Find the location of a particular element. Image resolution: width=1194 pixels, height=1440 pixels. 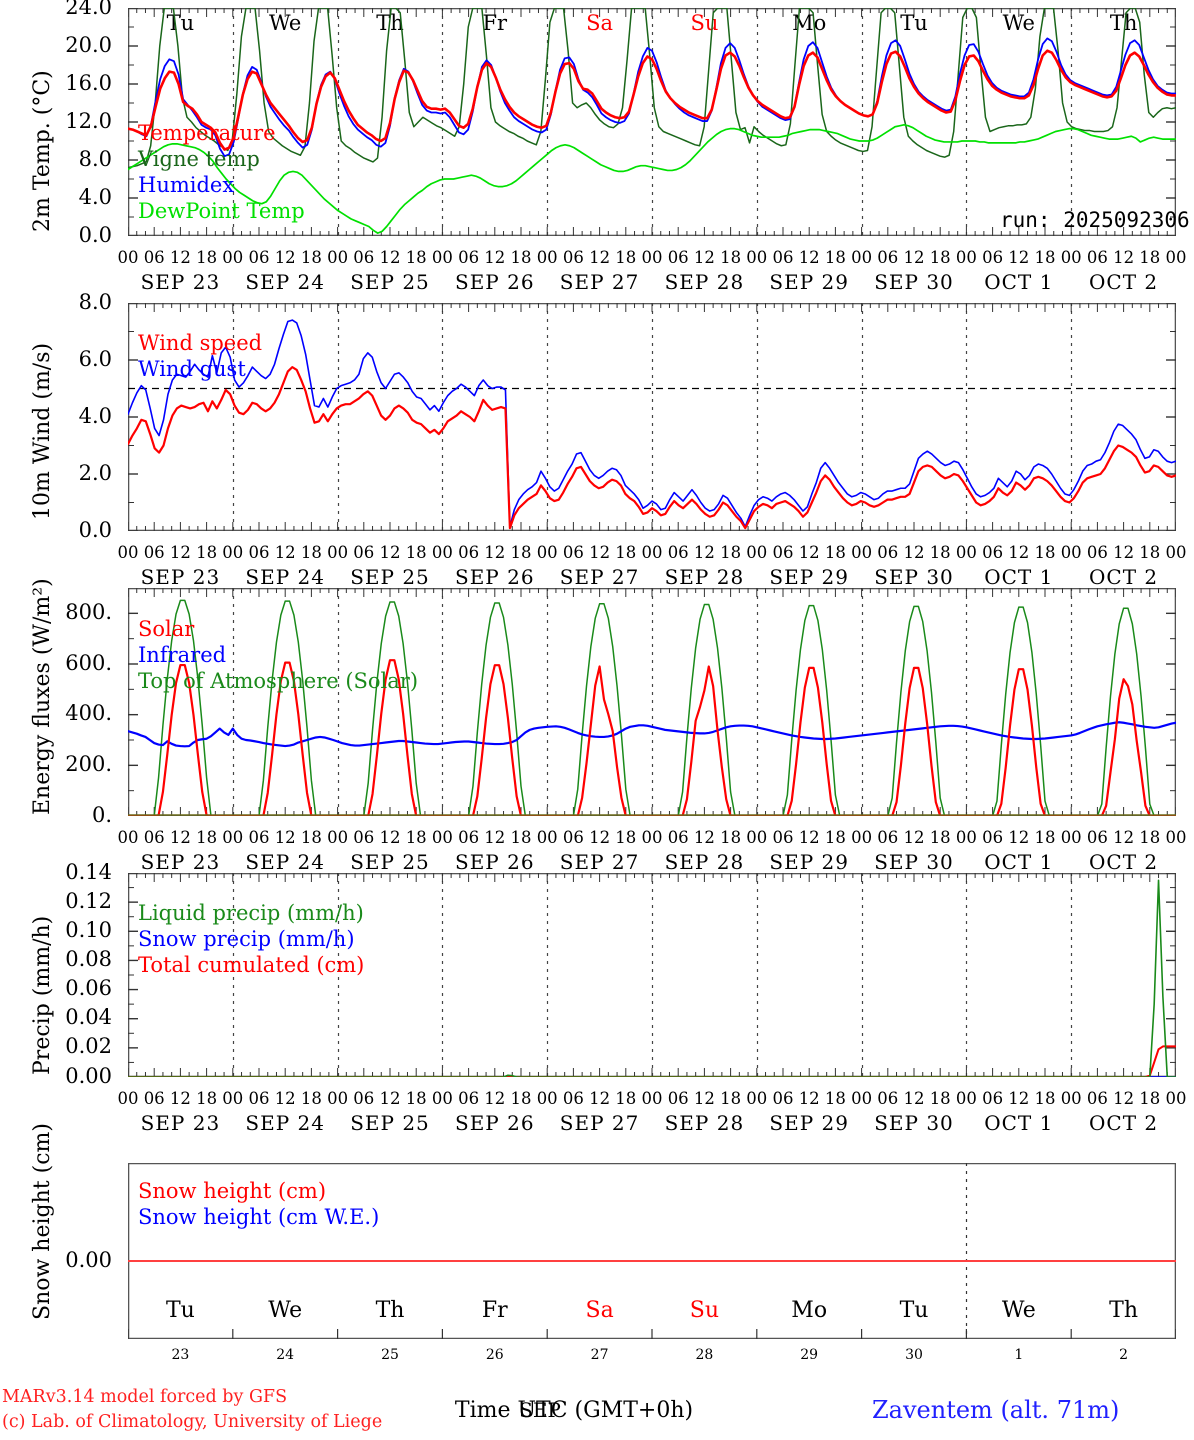

energy-fluxes-panel is located at coordinates (652, 702).